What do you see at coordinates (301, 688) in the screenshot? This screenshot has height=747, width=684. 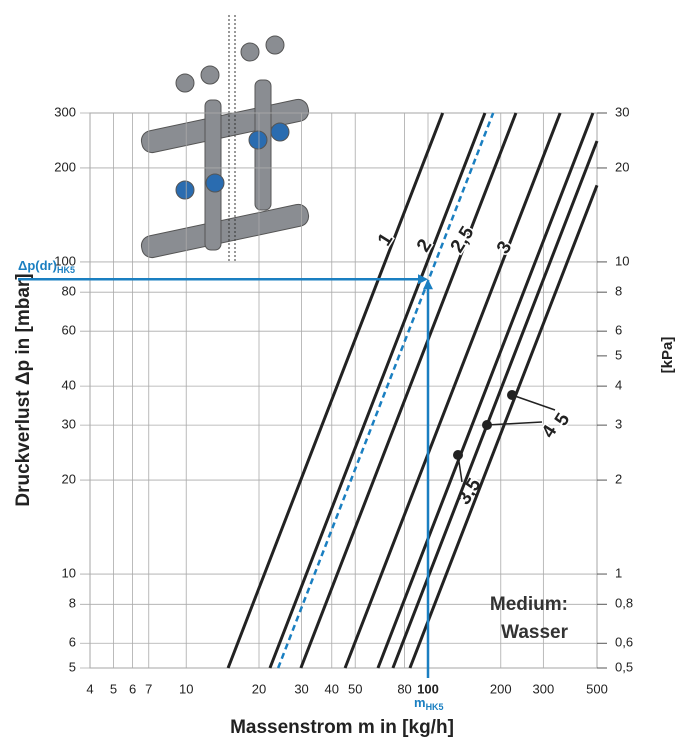 I see `x-tick-label: 30` at bounding box center [301, 688].